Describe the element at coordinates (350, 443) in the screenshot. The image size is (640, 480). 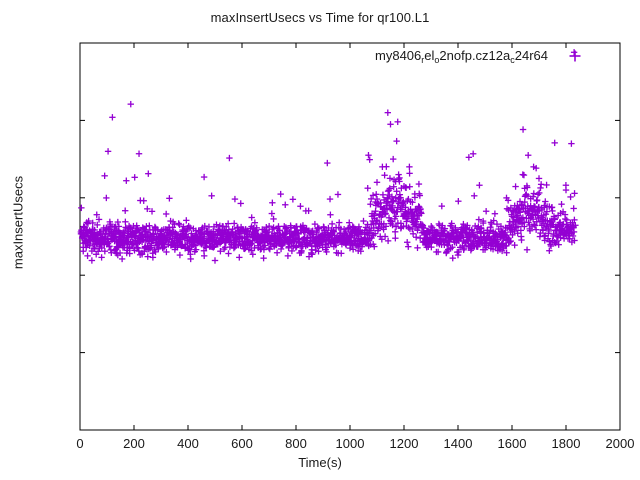
I see `x-tick-label: 1000` at that location.